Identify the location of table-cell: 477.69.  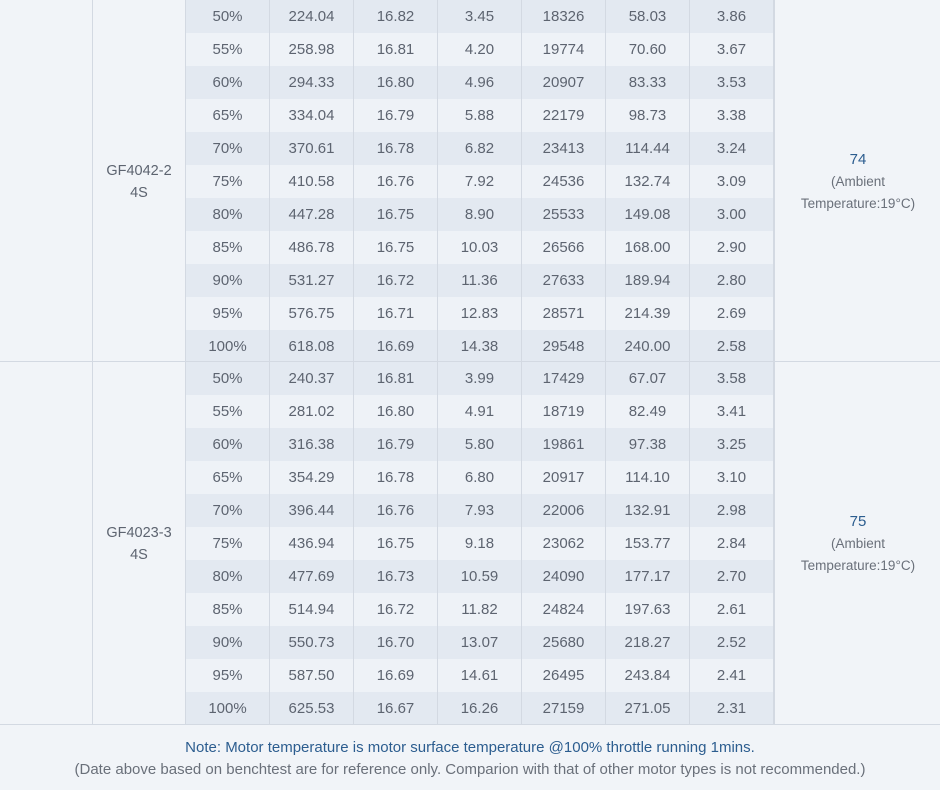
(312, 576).